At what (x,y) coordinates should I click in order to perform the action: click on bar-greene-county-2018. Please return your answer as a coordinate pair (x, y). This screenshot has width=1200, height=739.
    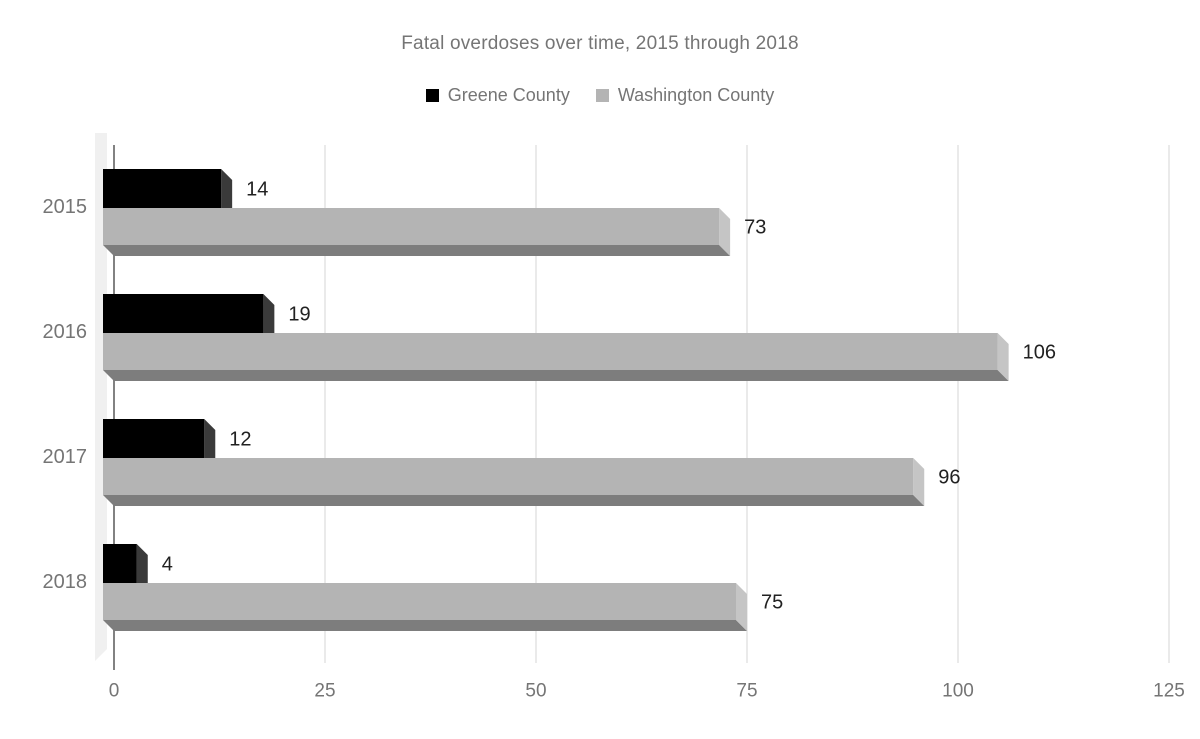
    Looking at the image, I should click on (125, 569).